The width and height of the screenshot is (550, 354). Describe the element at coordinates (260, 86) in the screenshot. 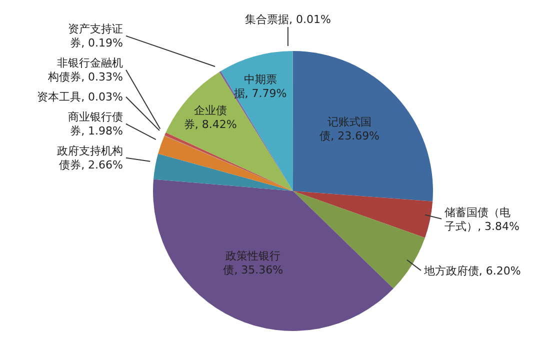

I see `slice-label: 中期票据, 7.79%` at that location.